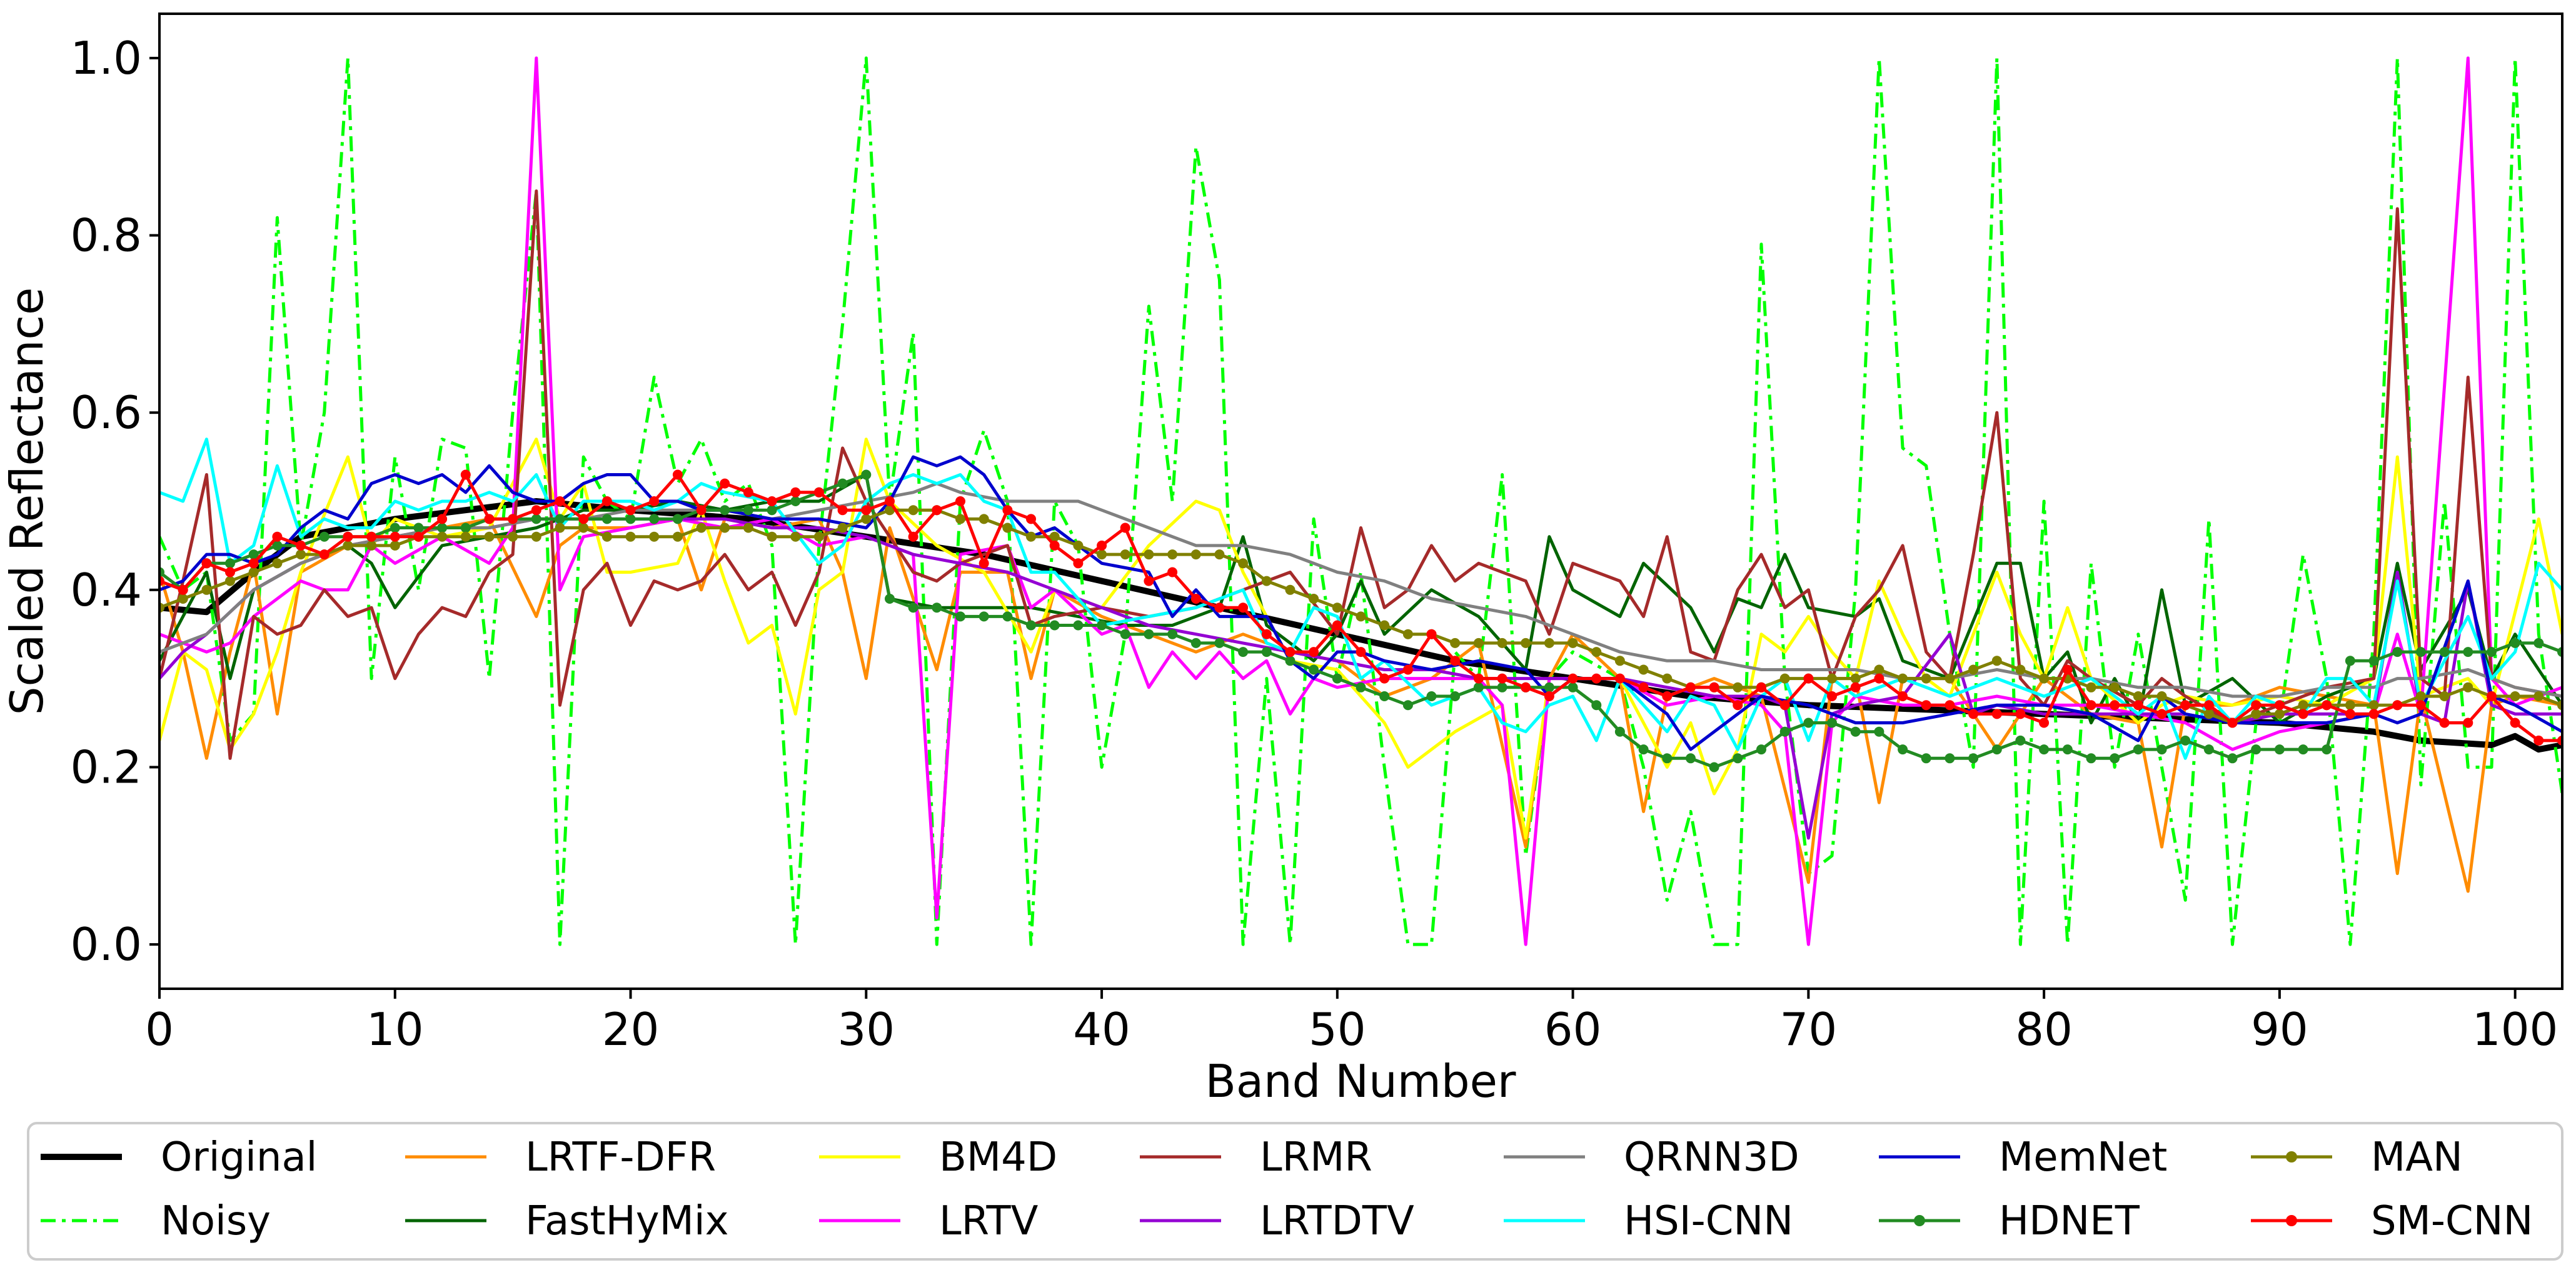  I want to click on legend-entry-qrnn3d: QRNN3D, so click(1651, 1157).